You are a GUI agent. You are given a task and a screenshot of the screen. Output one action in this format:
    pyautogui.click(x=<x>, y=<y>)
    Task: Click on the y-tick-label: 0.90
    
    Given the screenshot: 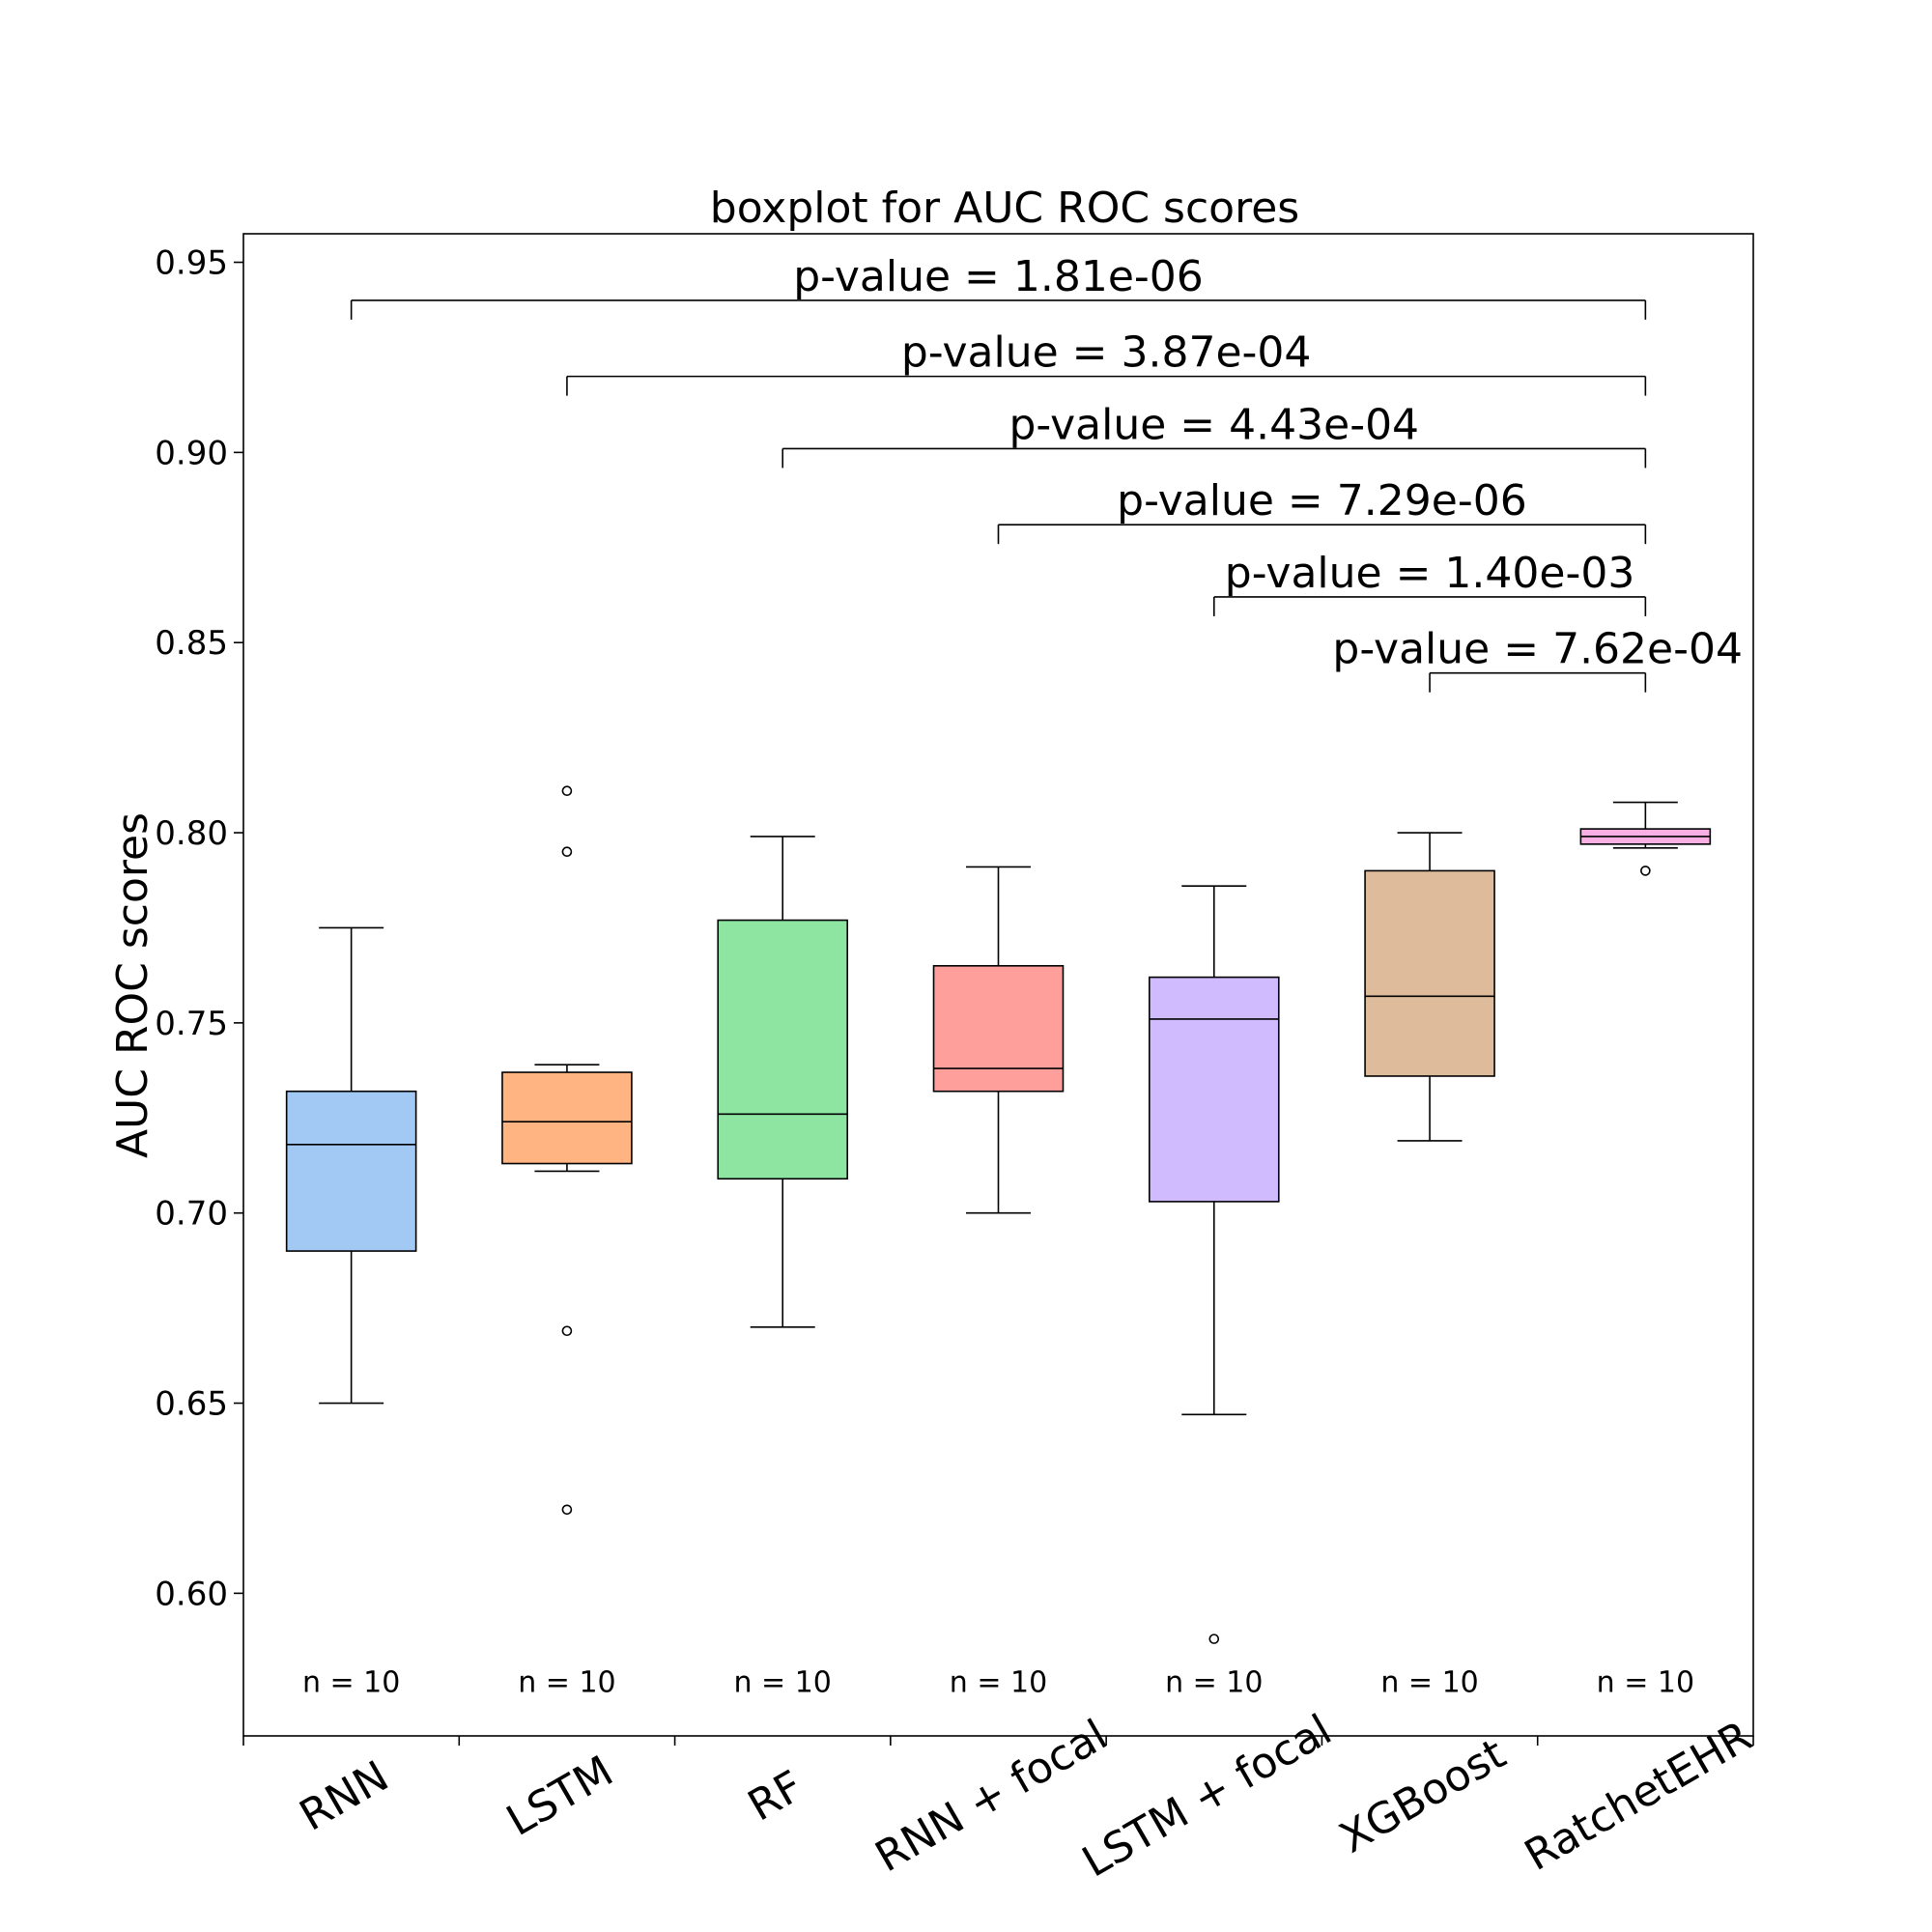 What is the action you would take?
    pyautogui.click(x=191, y=453)
    